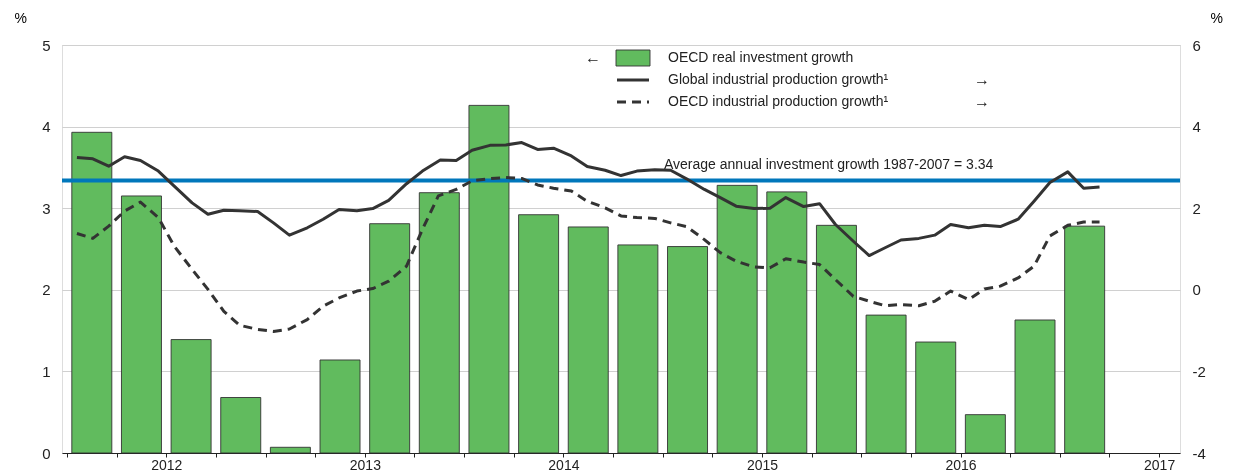  I want to click on y-tick-label: 1, so click(46, 371).